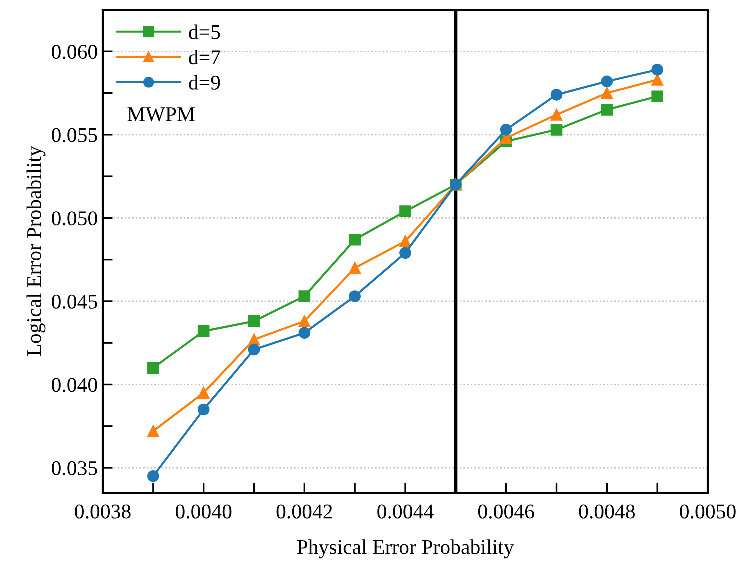 The height and width of the screenshot is (567, 737). What do you see at coordinates (204, 32) in the screenshot?
I see `legend-label: d=5` at bounding box center [204, 32].